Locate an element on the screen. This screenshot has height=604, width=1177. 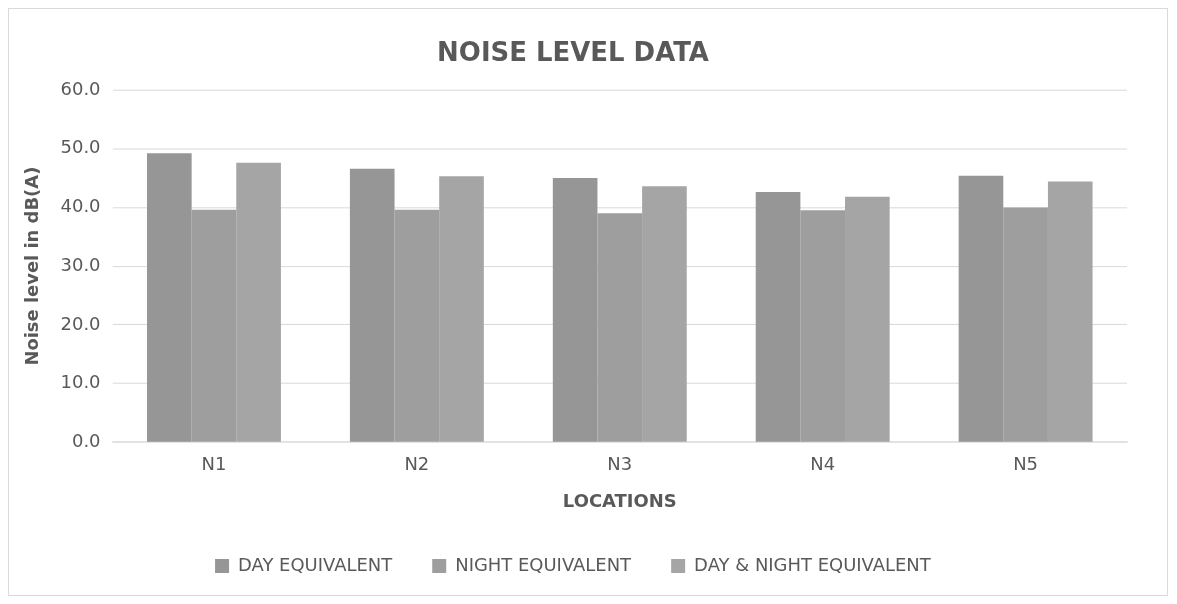
y-axis-title: Noise level in dB(A) is located at coordinates (32, 266).